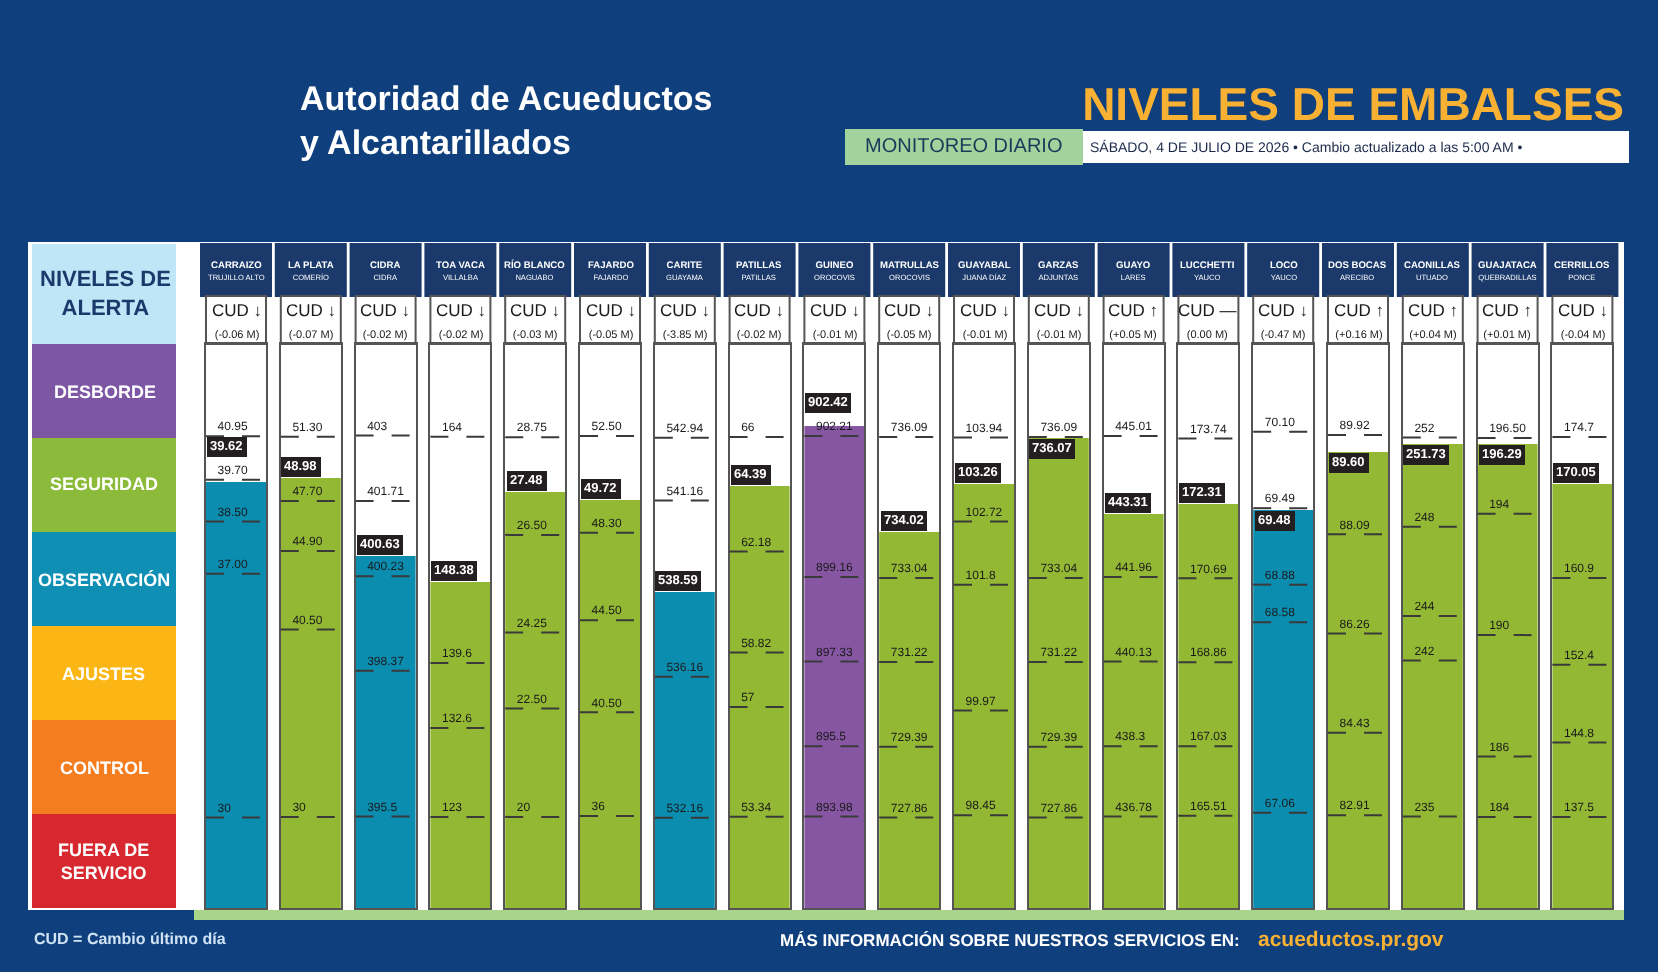  What do you see at coordinates (104, 674) in the screenshot?
I see `text: AJUSTES` at bounding box center [104, 674].